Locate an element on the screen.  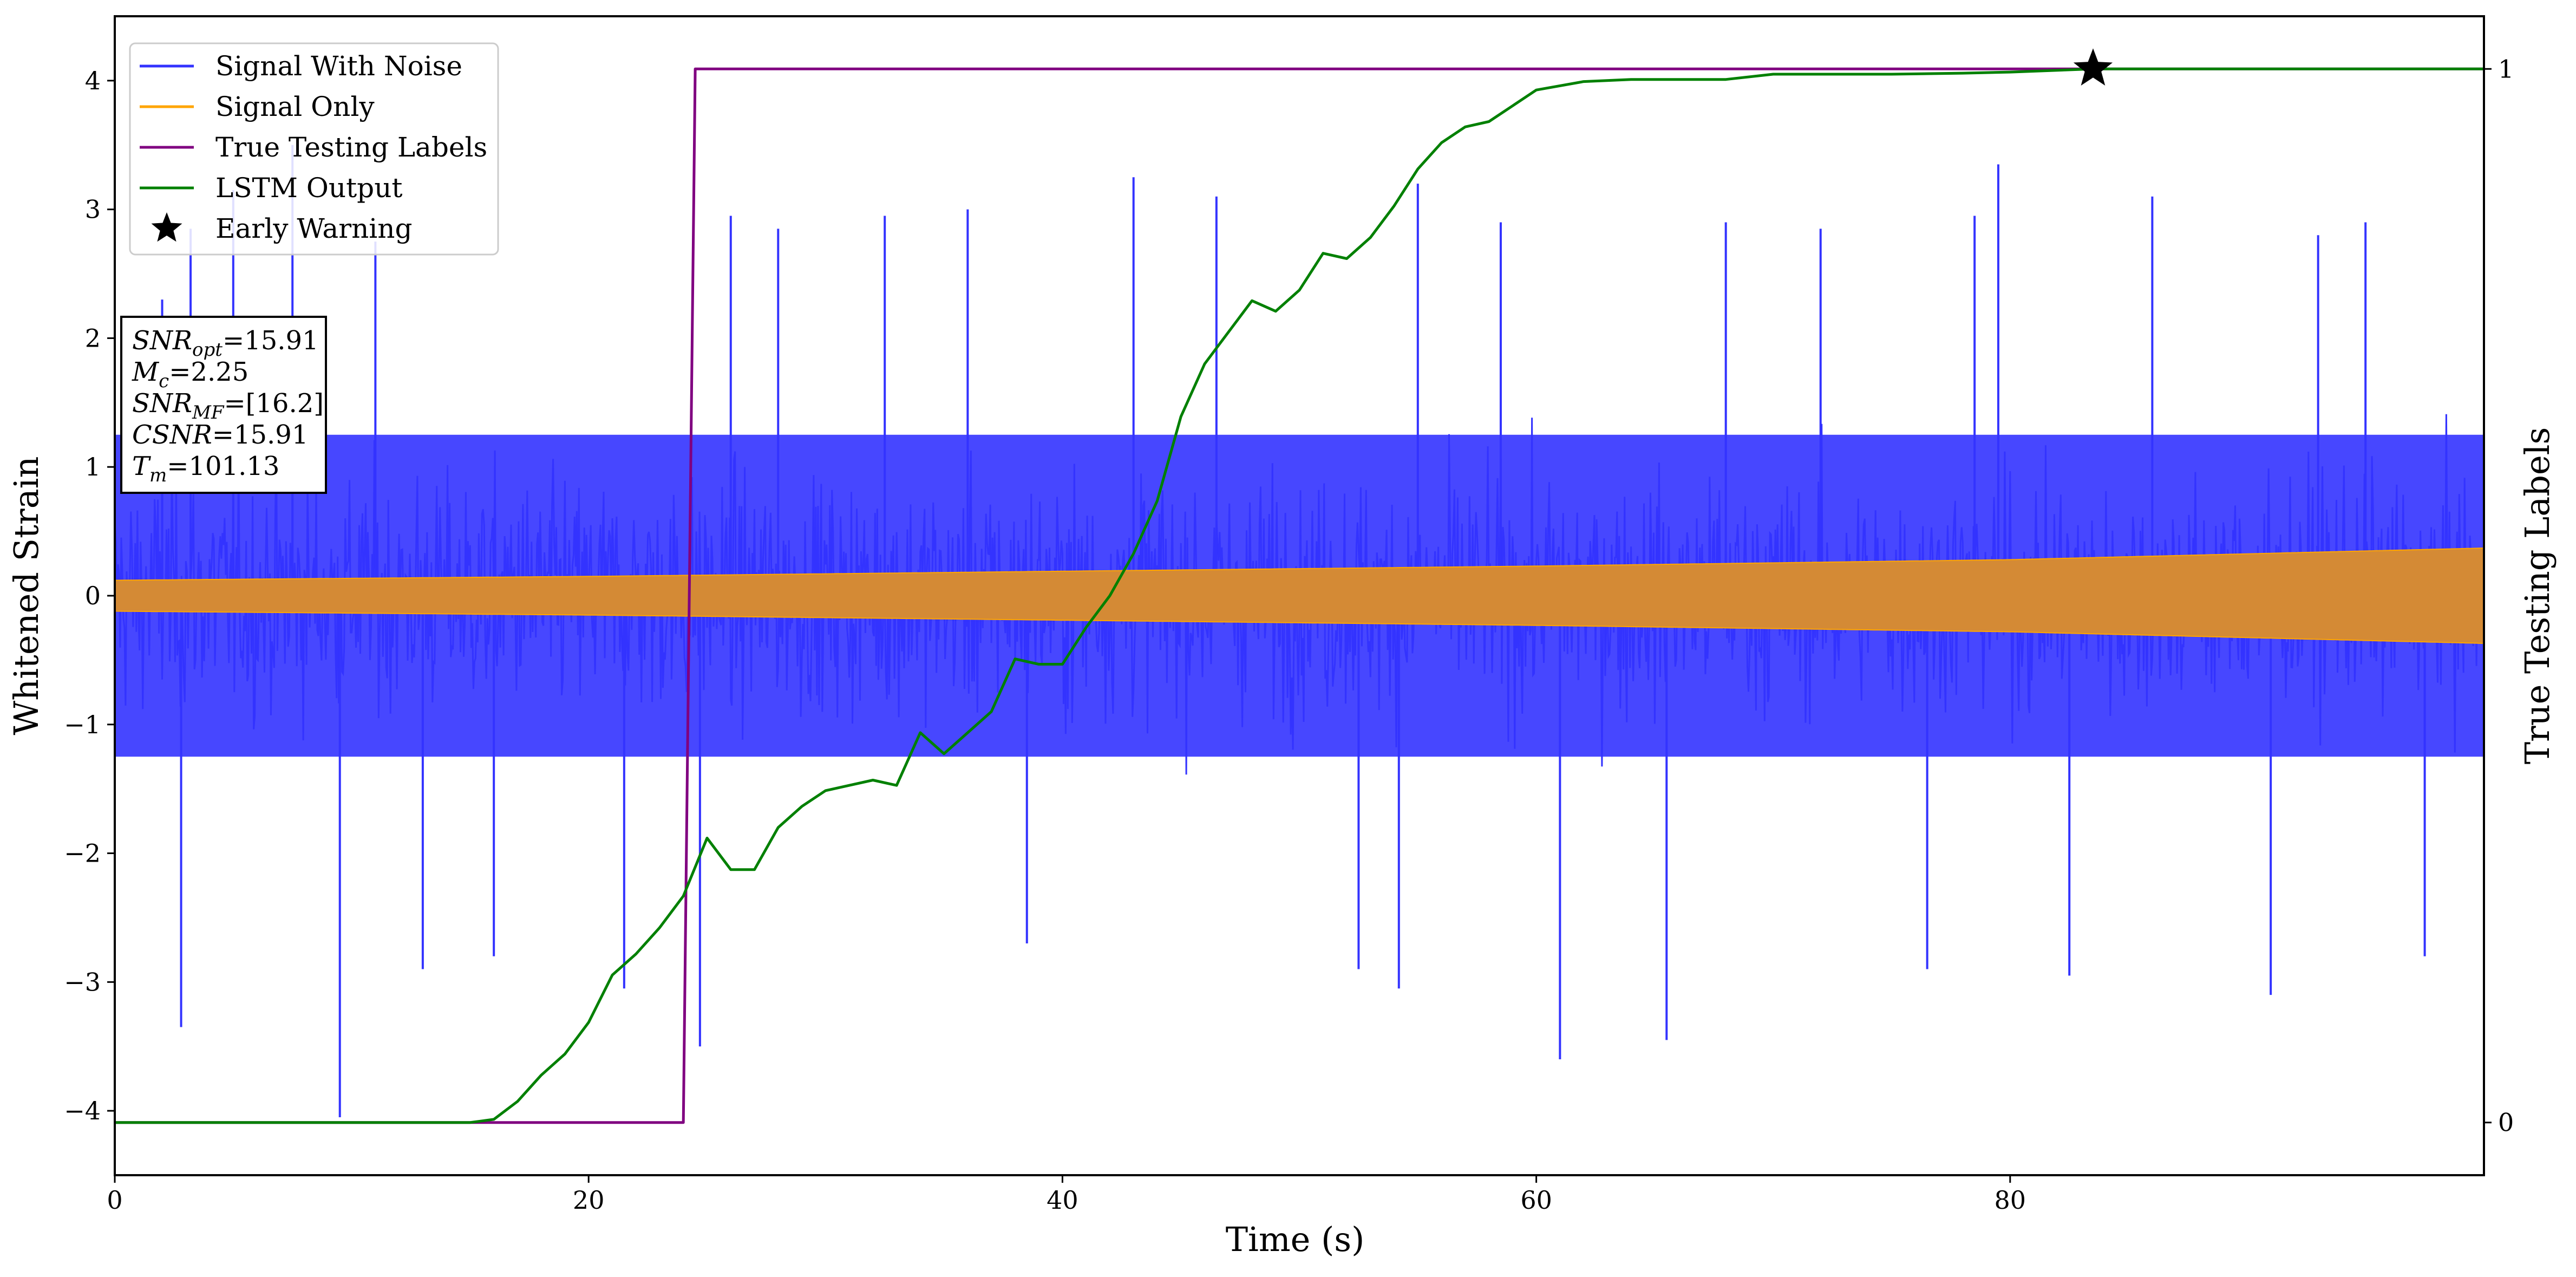
y-axis-left: −4 −3 −2 −1 0 1 2 3 4 is located at coordinates (90, 595).